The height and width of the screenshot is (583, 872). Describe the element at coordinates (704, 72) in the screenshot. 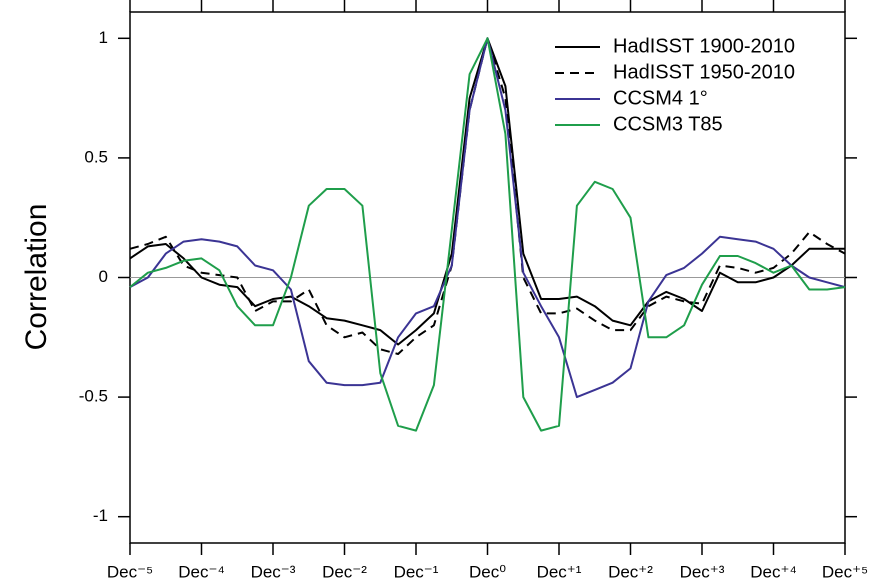

I see `legend-label: HadISST 1950-2010` at that location.